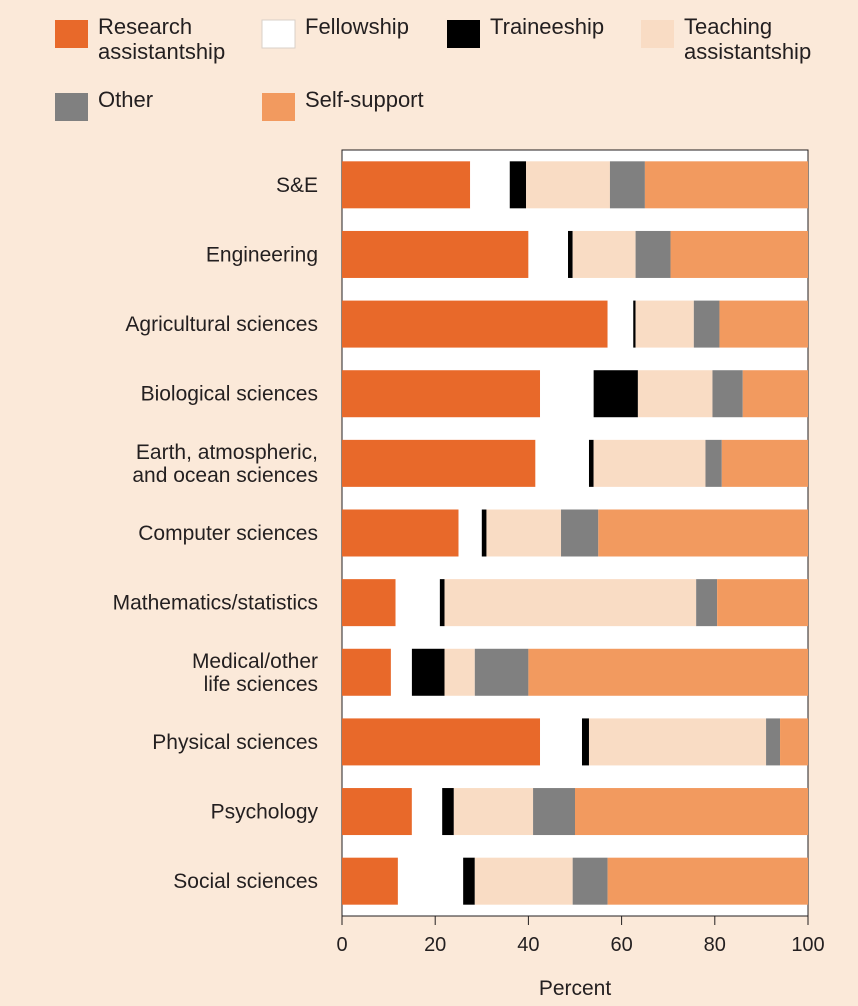  Describe the element at coordinates (470, 533) in the screenshot. I see `bar-fellowship-computer-sciences` at that location.